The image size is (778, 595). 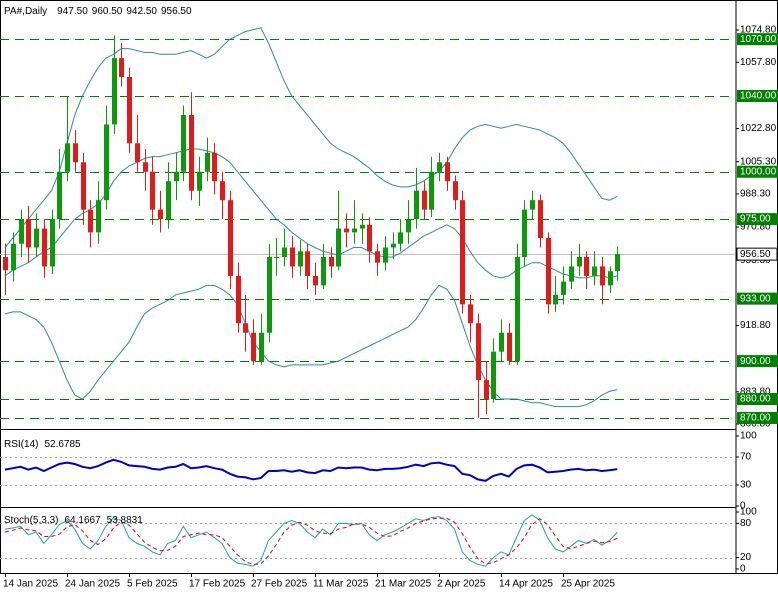 What do you see at coordinates (588, 584) in the screenshot?
I see `x-tick-label: 25 Apr 2025` at bounding box center [588, 584].